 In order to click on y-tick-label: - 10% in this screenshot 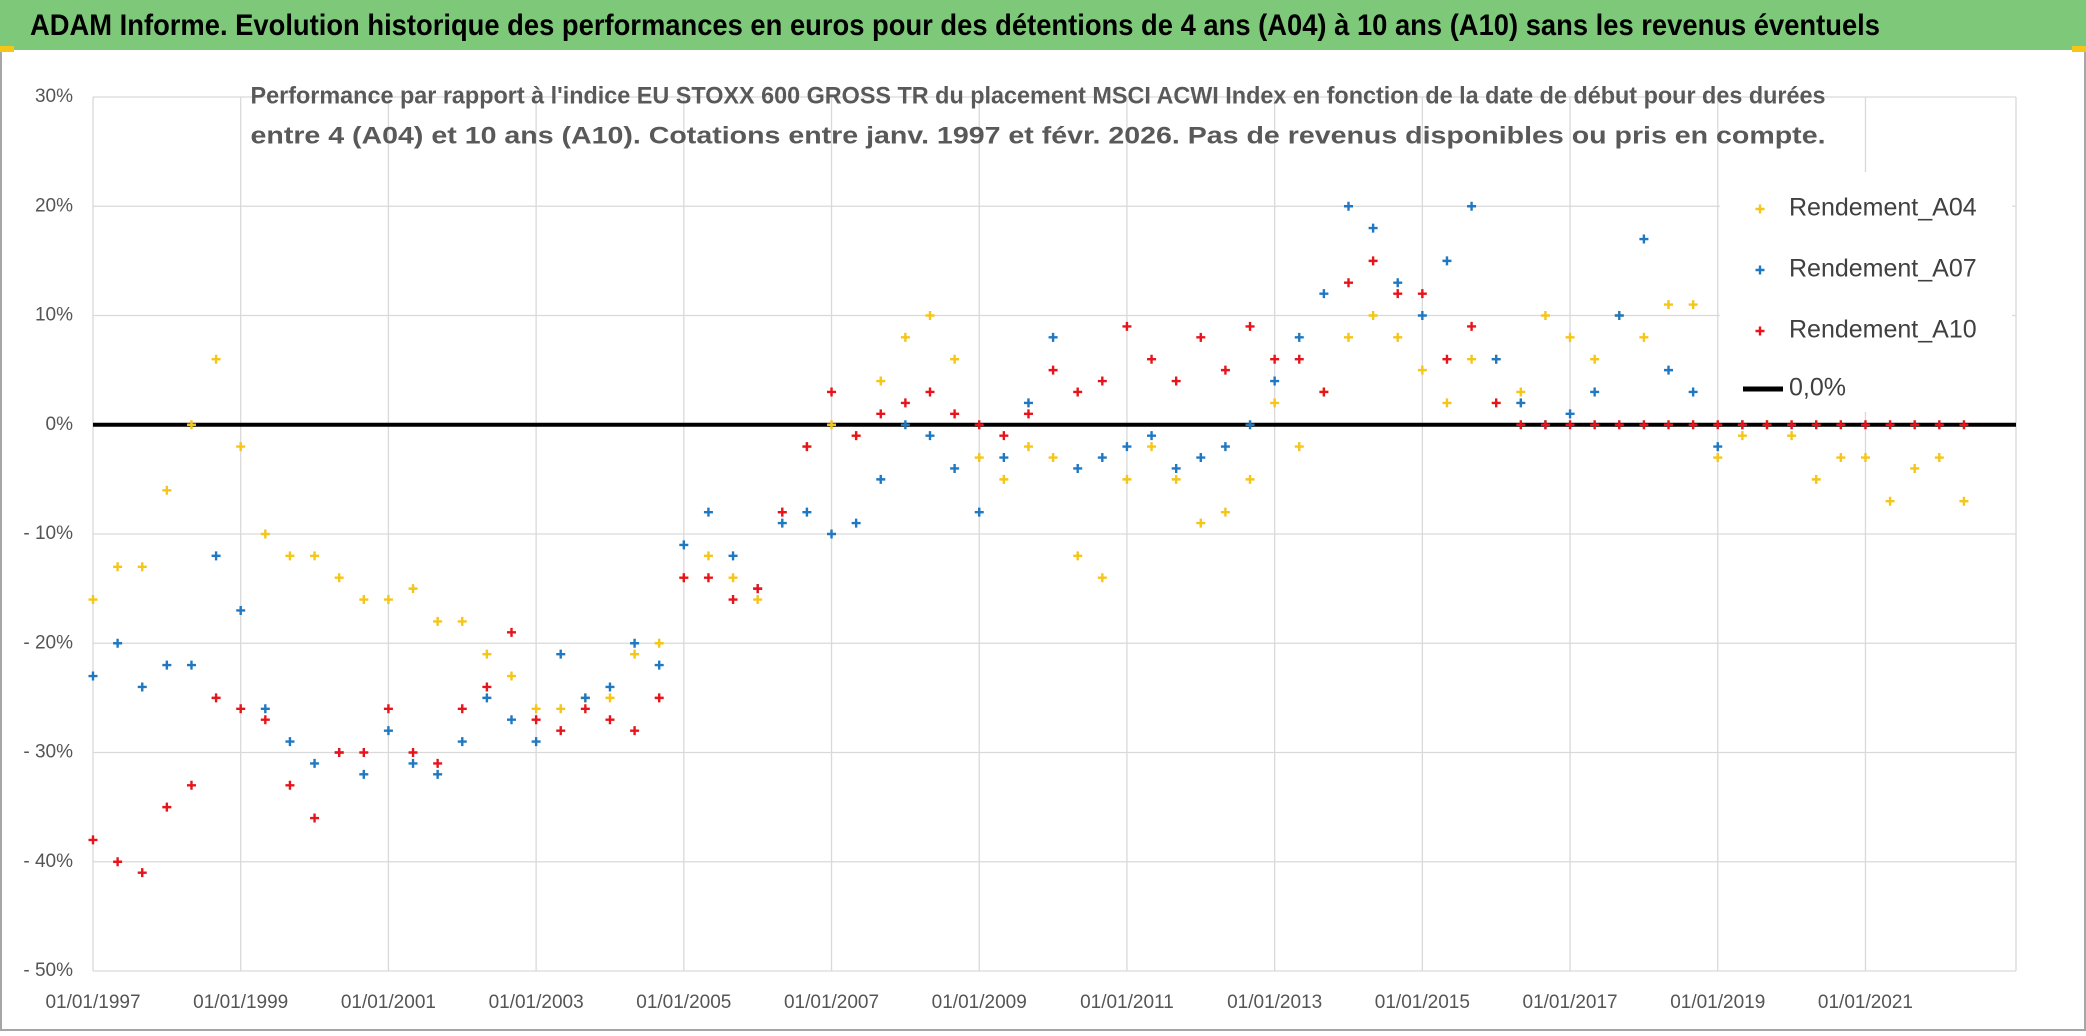, I will do `click(48, 533)`.